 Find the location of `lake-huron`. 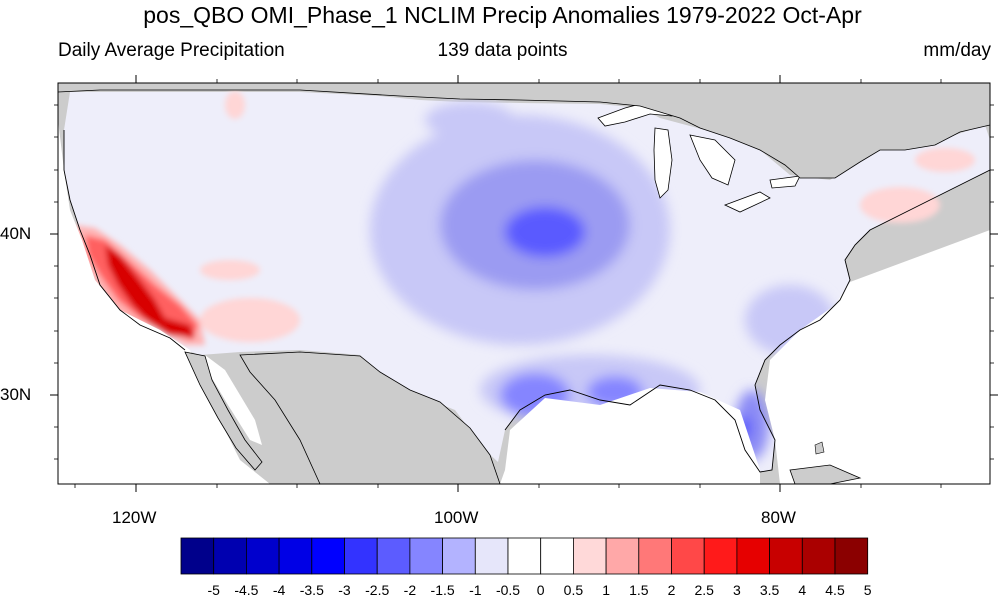

lake-huron is located at coordinates (712, 160).